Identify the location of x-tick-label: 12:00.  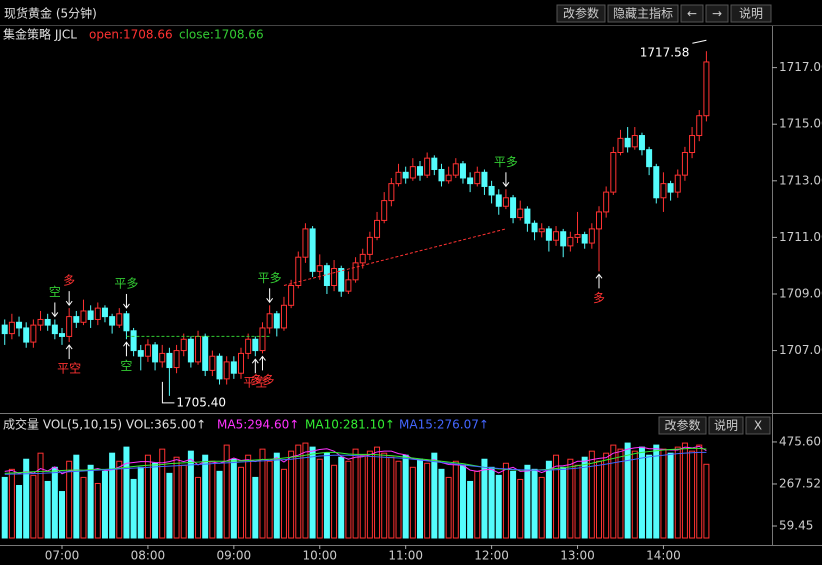
(491, 556).